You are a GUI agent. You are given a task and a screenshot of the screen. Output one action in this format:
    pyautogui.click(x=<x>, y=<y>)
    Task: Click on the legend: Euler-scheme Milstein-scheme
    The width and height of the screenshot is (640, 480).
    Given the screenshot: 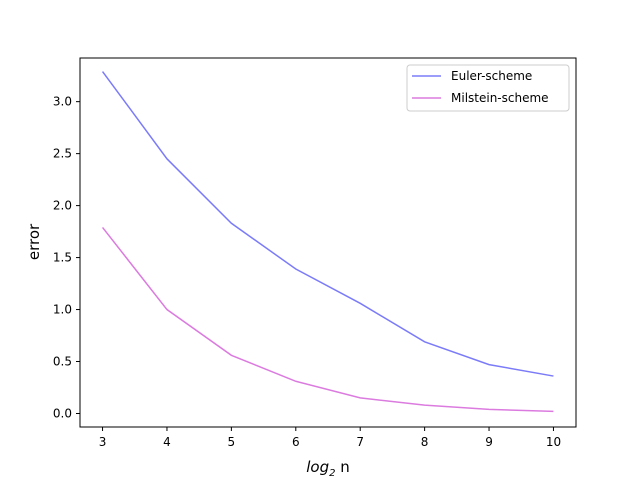 What is the action you would take?
    pyautogui.click(x=488, y=88)
    